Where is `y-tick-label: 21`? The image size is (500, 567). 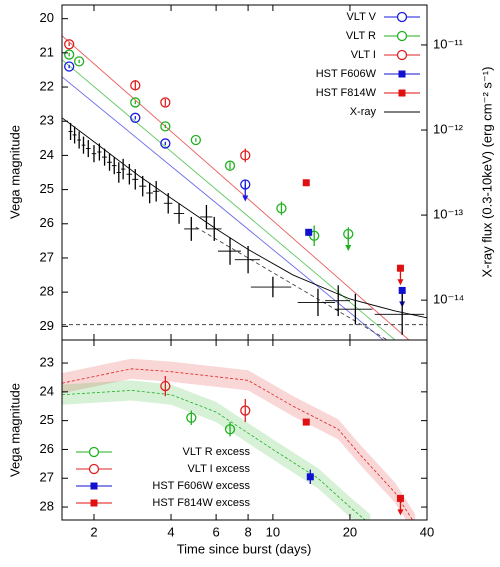 y-tick-label: 21 is located at coordinates (47, 51).